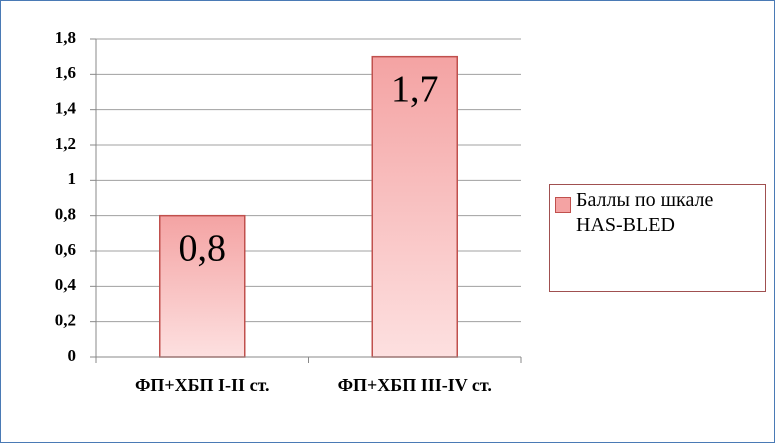 Image resolution: width=775 pixels, height=443 pixels. What do you see at coordinates (657, 238) in the screenshot?
I see `legend: Баллы по шкале HAS-BLED` at bounding box center [657, 238].